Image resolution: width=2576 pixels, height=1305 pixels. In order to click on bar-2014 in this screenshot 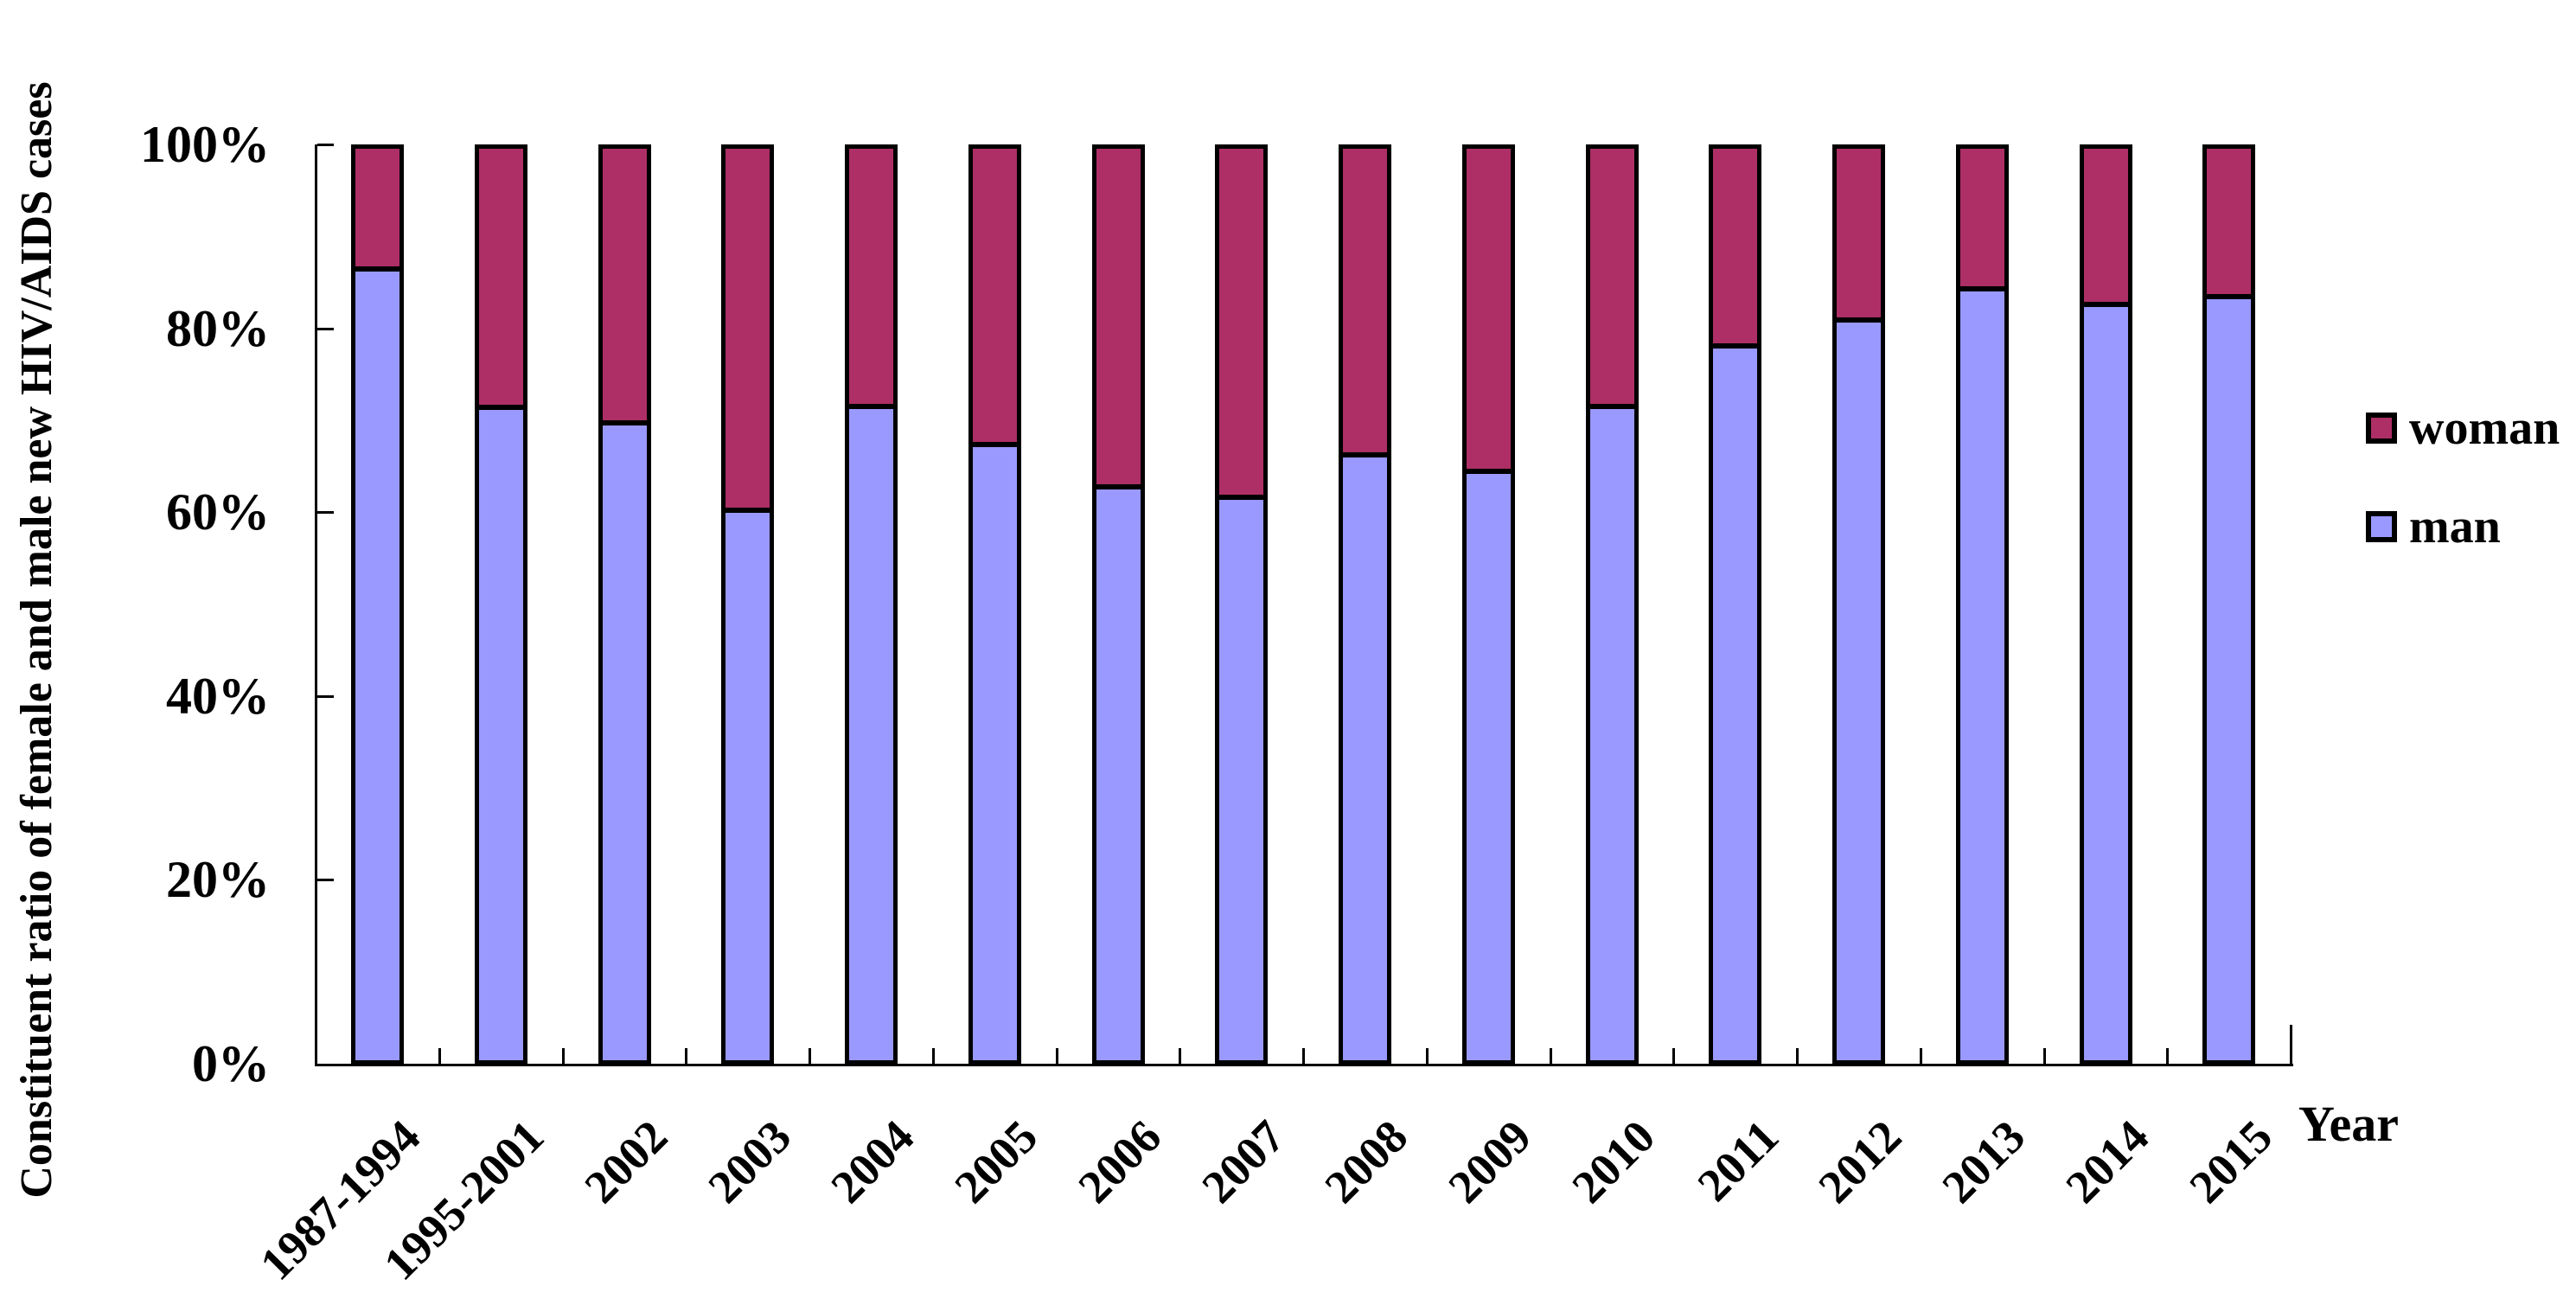, I will do `click(2106, 604)`.